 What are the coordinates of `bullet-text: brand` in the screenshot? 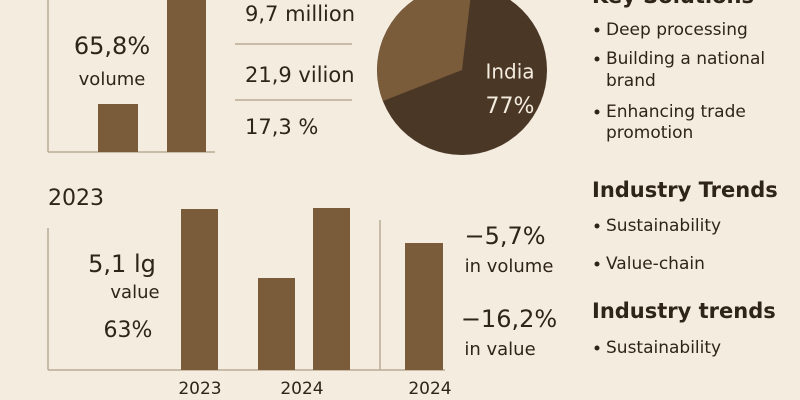 It's located at (631, 81).